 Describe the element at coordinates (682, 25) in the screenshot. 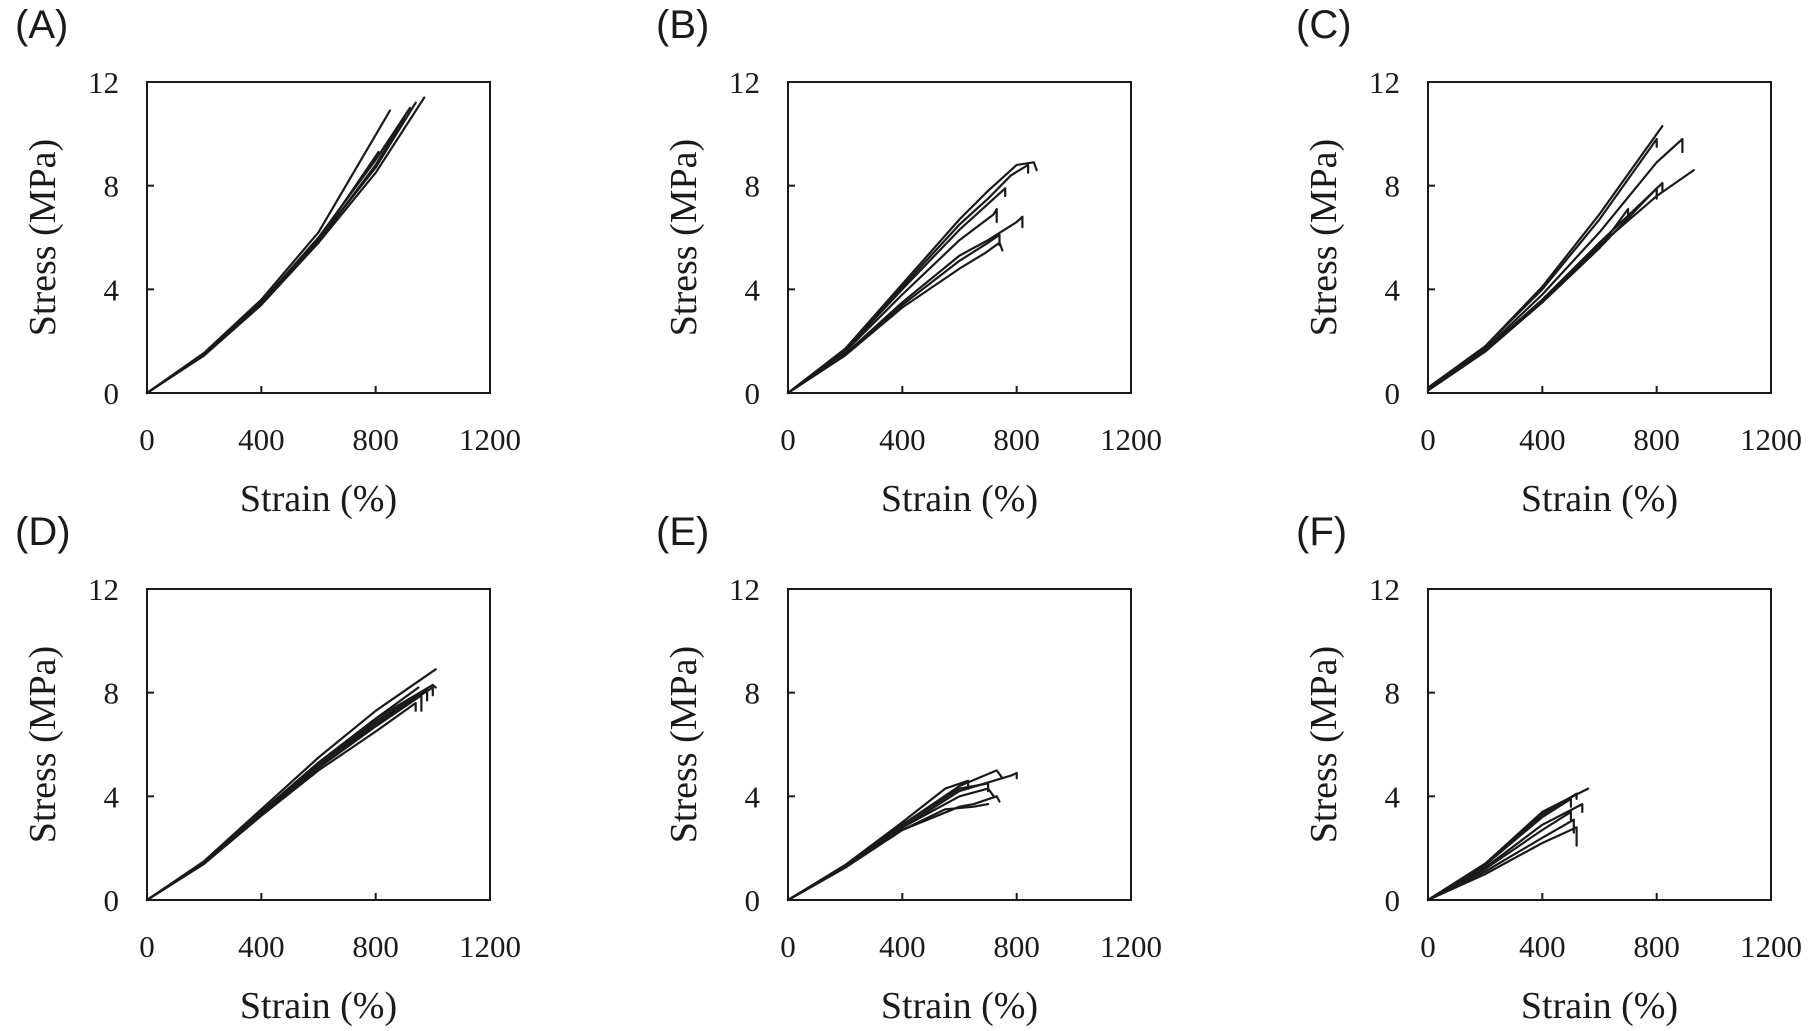

I see `panel-label: (B)` at that location.